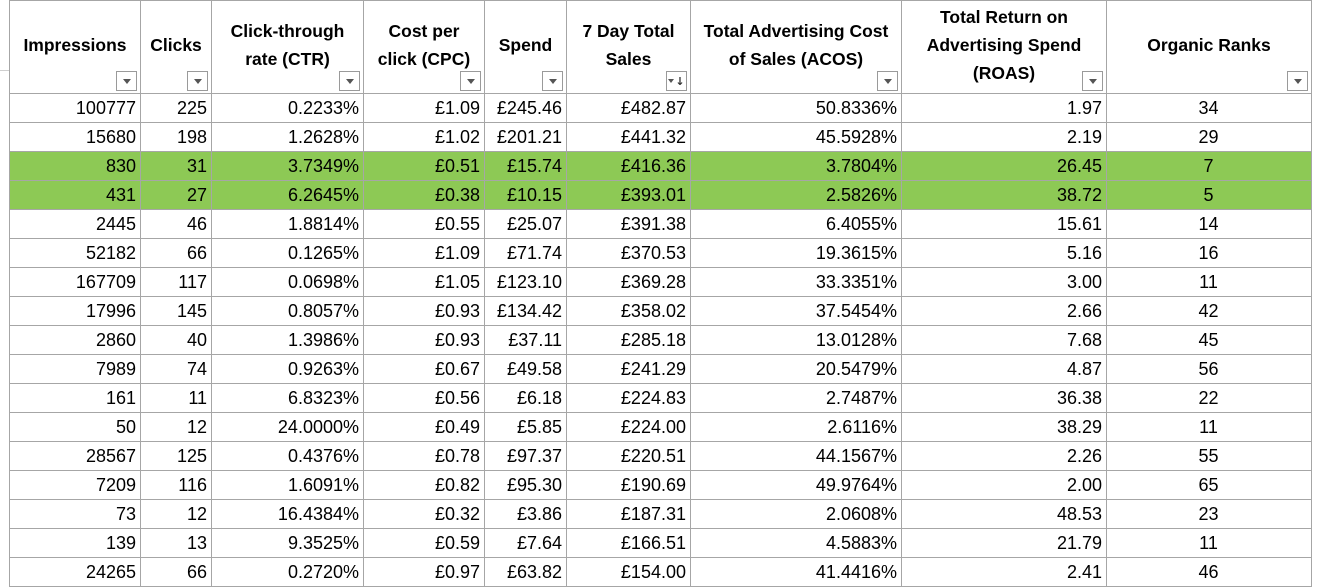 The height and width of the screenshot is (587, 1325). Describe the element at coordinates (287, 166) in the screenshot. I see `cell-click-through-rate: 3.7349%` at that location.